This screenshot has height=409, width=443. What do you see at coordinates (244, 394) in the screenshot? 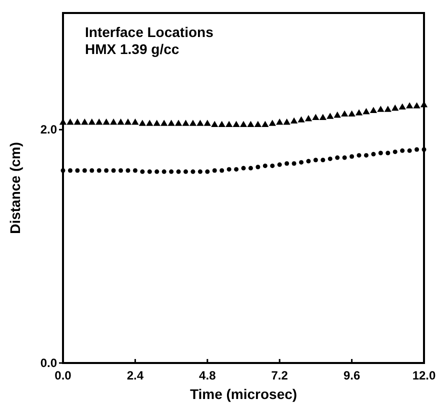
I see `x-axis-title: Time (microsec)` at bounding box center [244, 394].